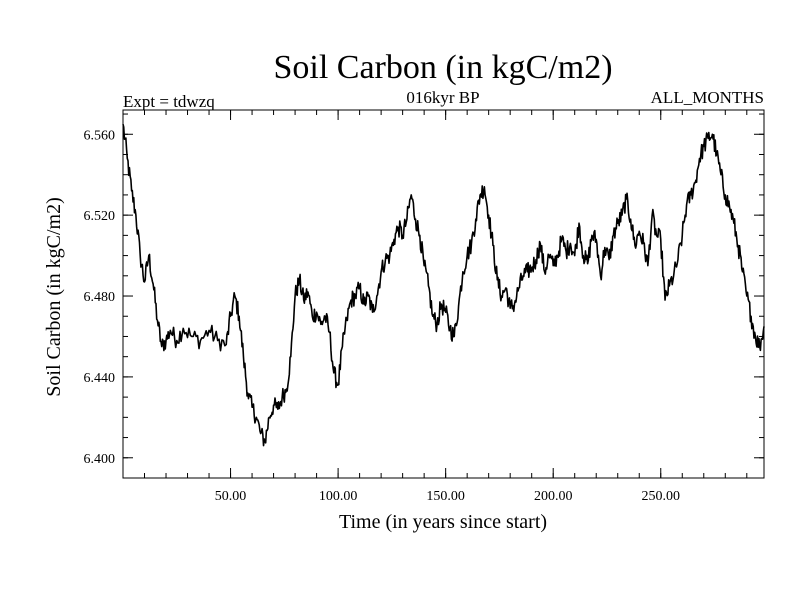  Describe the element at coordinates (100, 135) in the screenshot. I see `y-tick-label: 6.560` at that location.